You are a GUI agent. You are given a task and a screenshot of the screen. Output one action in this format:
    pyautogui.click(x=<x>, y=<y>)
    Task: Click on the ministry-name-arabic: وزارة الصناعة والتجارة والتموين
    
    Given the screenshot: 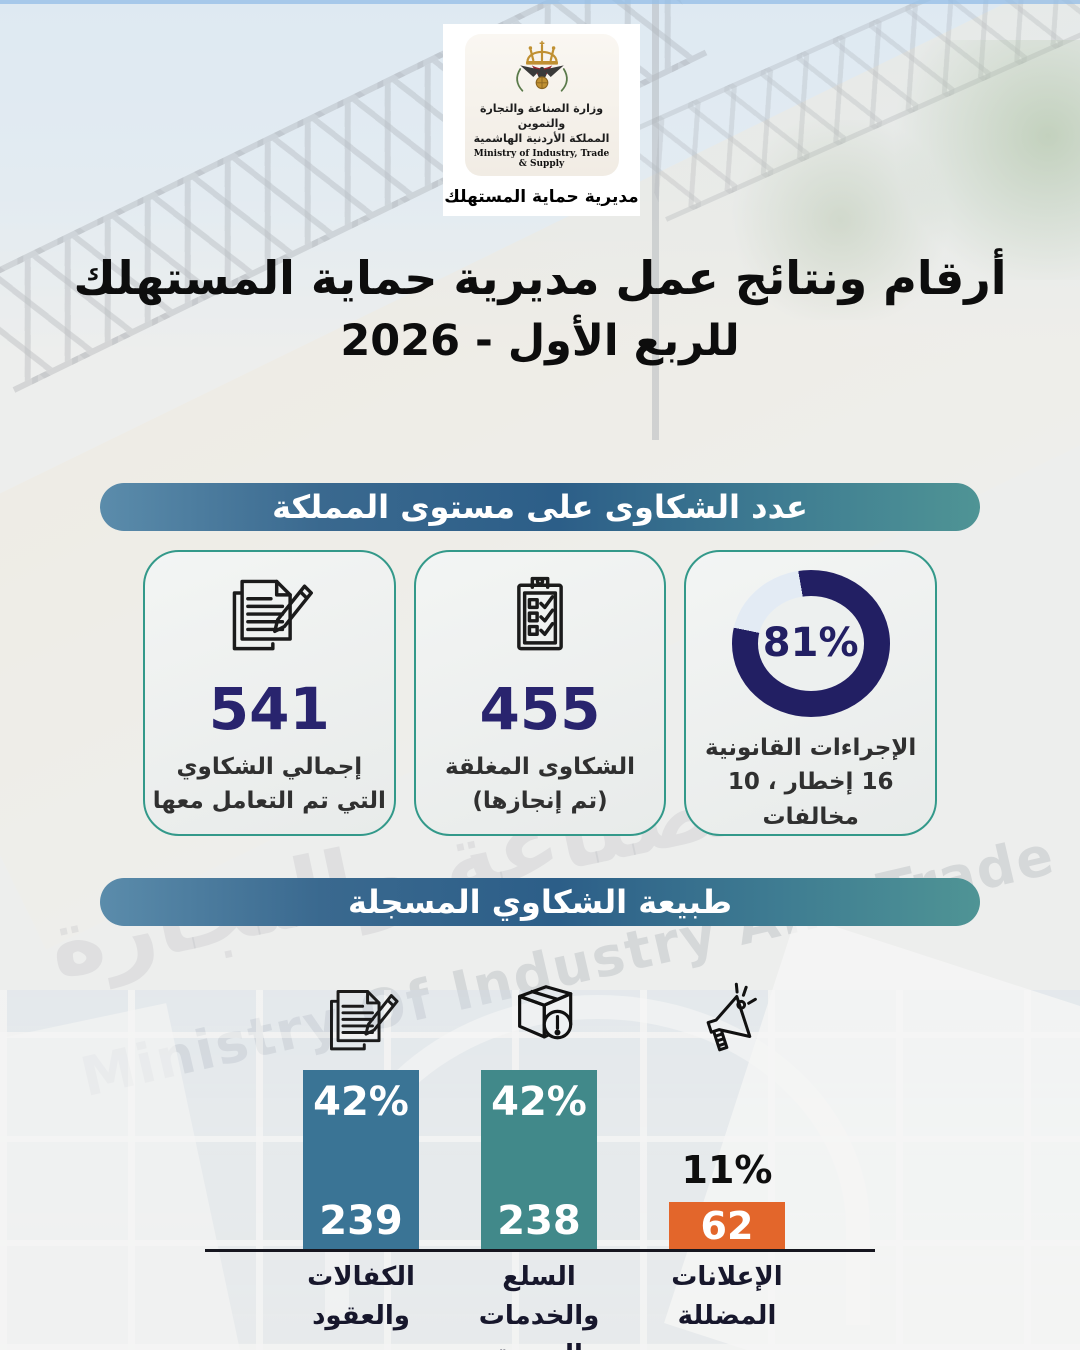 What is the action you would take?
    pyautogui.click(x=541, y=116)
    